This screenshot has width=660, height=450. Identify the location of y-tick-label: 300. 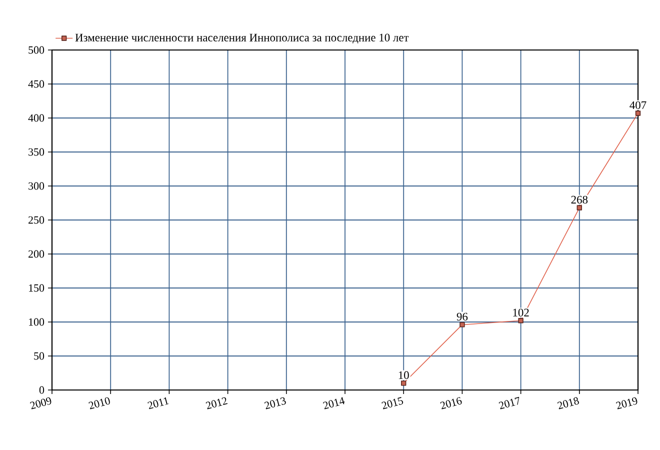
(36, 186).